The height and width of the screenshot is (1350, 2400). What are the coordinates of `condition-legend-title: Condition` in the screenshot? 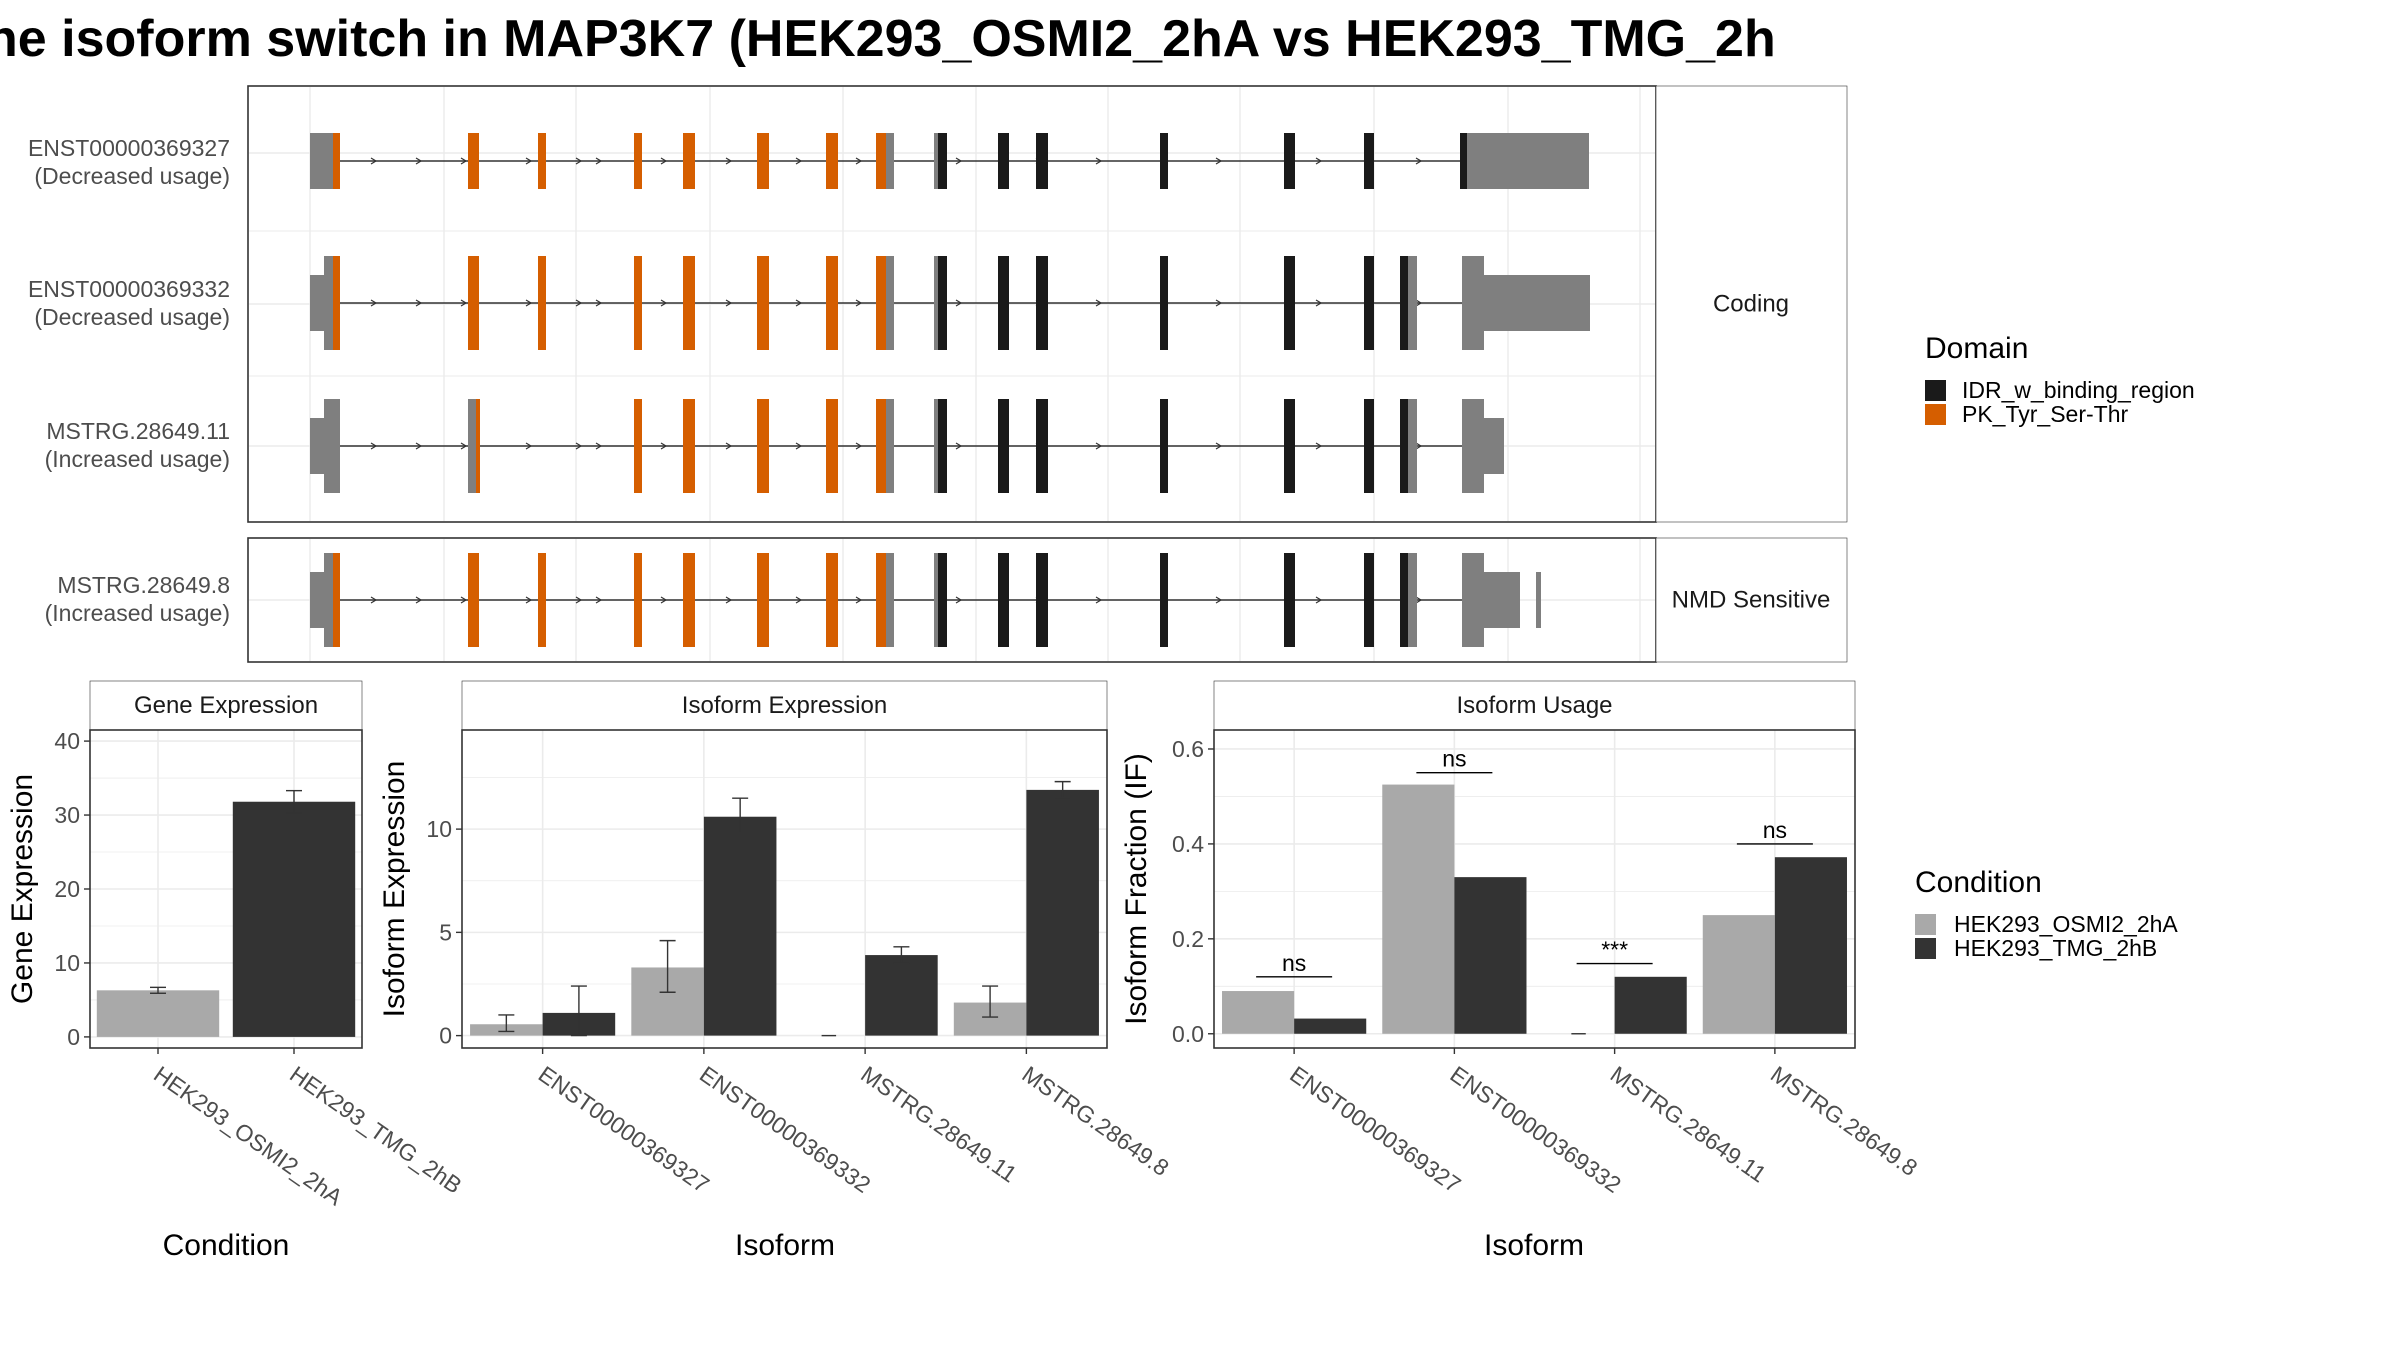 It's located at (1978, 882).